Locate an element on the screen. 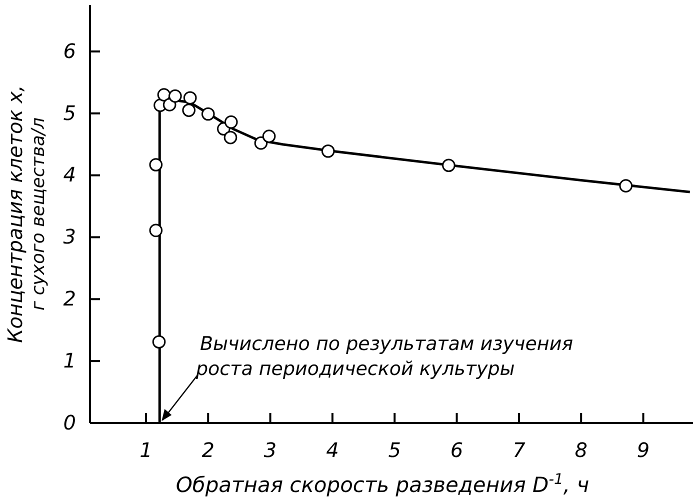 This screenshot has height=504, width=695. y-tick-label: 2 is located at coordinates (69, 298).